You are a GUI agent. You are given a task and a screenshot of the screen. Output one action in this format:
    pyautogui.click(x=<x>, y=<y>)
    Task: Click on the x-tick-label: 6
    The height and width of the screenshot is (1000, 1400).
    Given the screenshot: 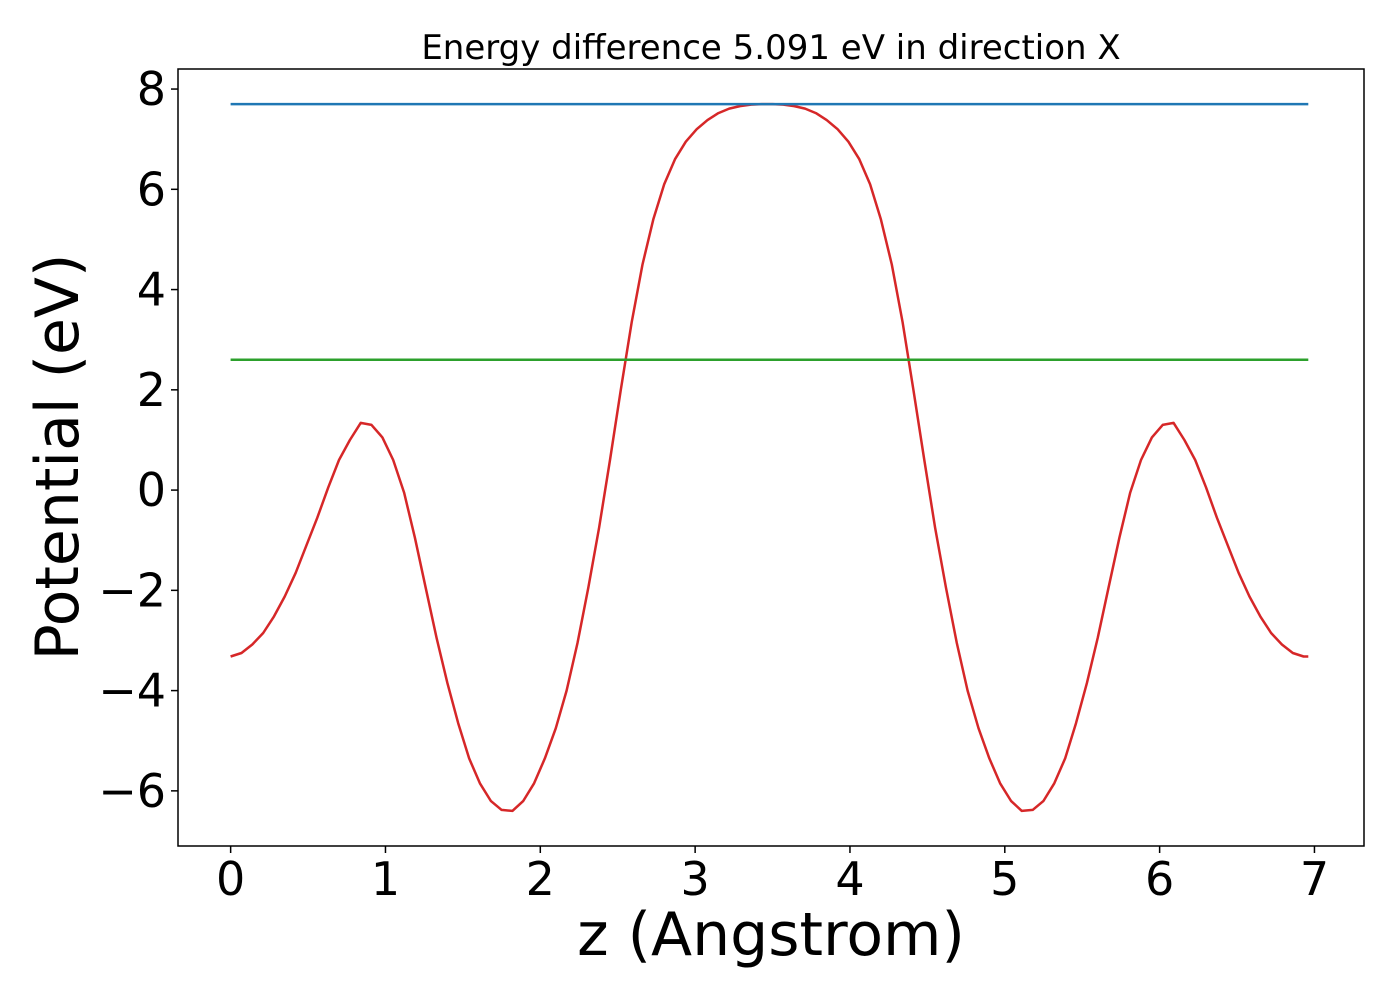 What is the action you would take?
    pyautogui.click(x=1159, y=879)
    